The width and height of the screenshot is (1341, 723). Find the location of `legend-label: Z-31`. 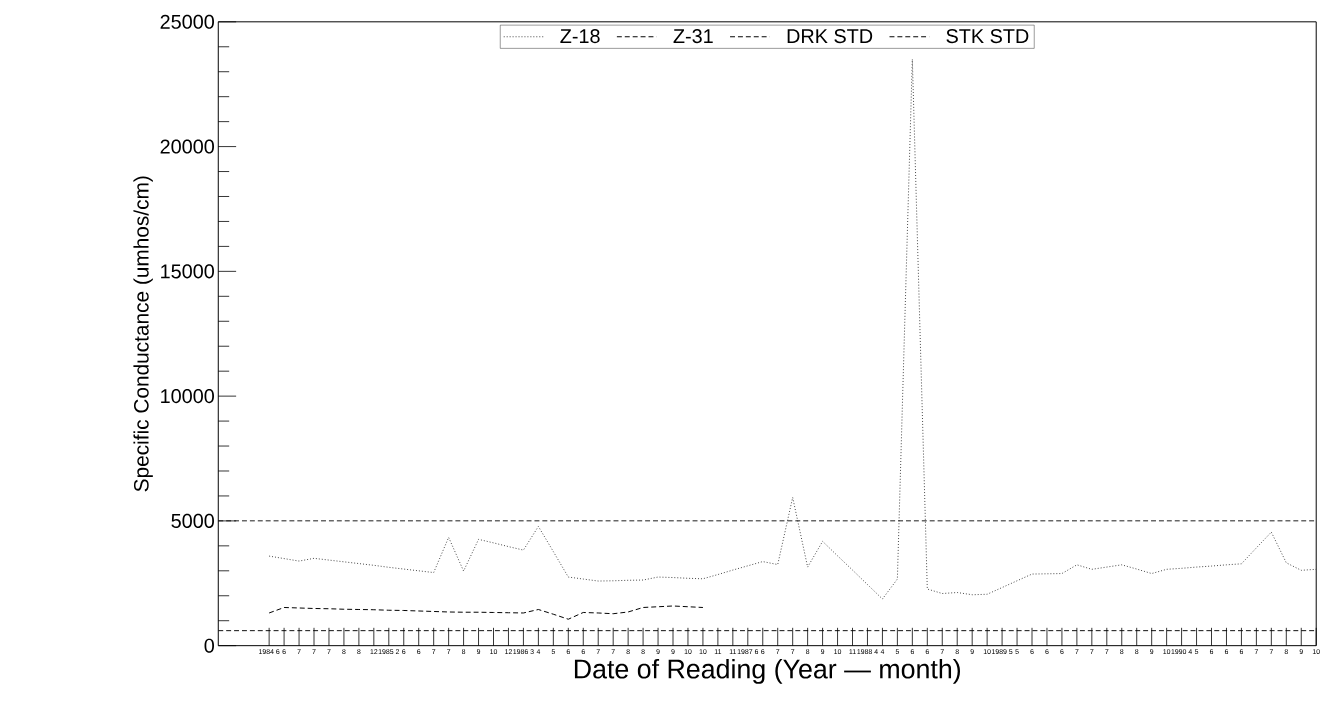

legend-label: Z-31 is located at coordinates (693, 36).